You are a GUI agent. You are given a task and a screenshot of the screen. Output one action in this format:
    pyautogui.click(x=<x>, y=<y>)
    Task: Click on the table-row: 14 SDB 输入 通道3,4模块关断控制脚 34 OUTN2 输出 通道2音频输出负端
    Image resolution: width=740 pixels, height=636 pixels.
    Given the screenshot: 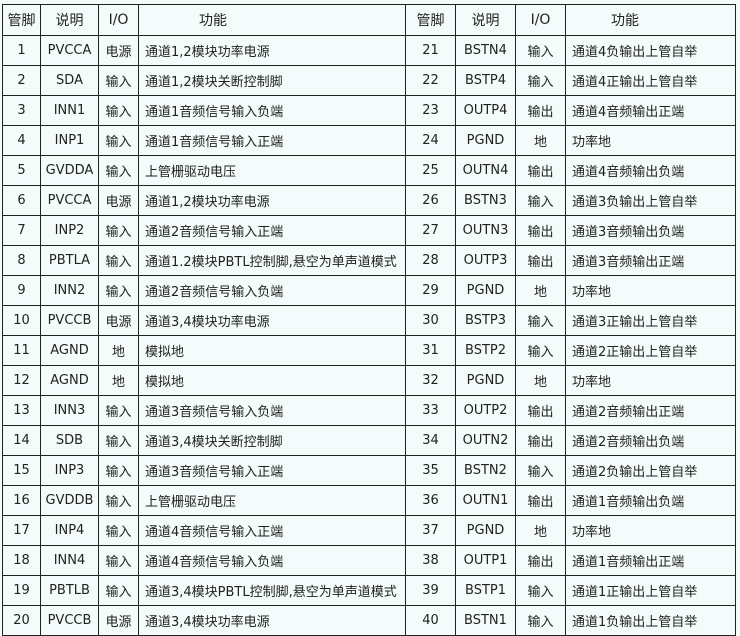 What is the action you would take?
    pyautogui.click(x=369, y=440)
    